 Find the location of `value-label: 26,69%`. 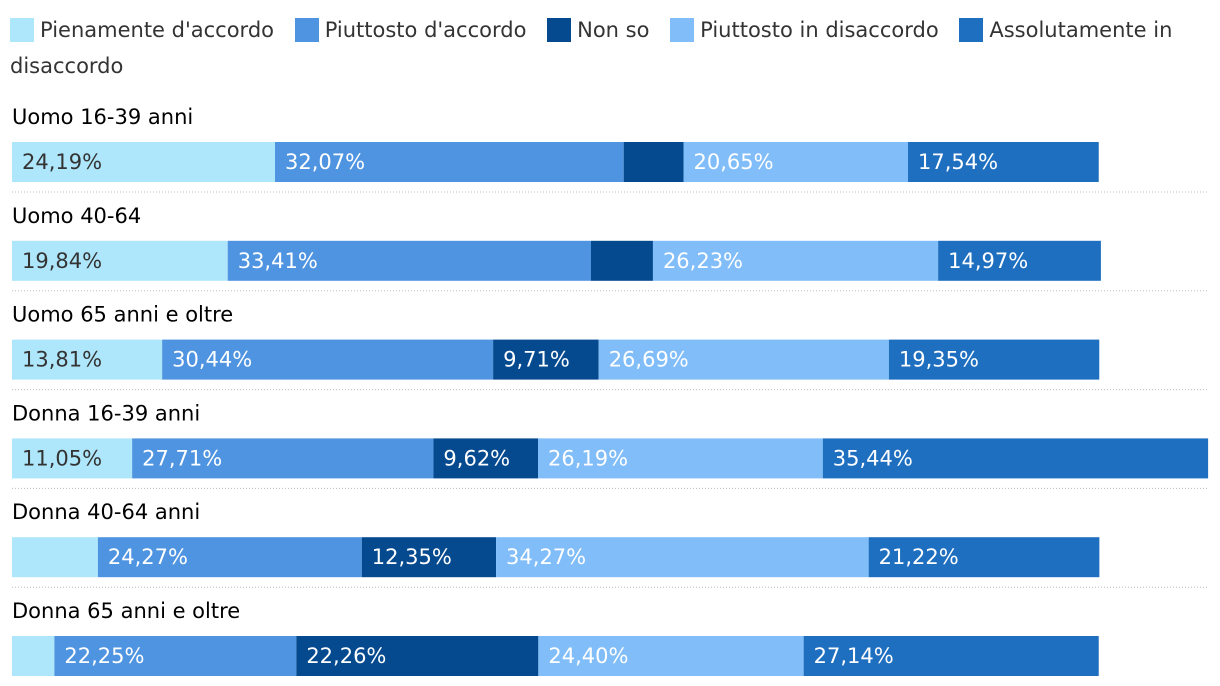

value-label: 26,69% is located at coordinates (649, 360).